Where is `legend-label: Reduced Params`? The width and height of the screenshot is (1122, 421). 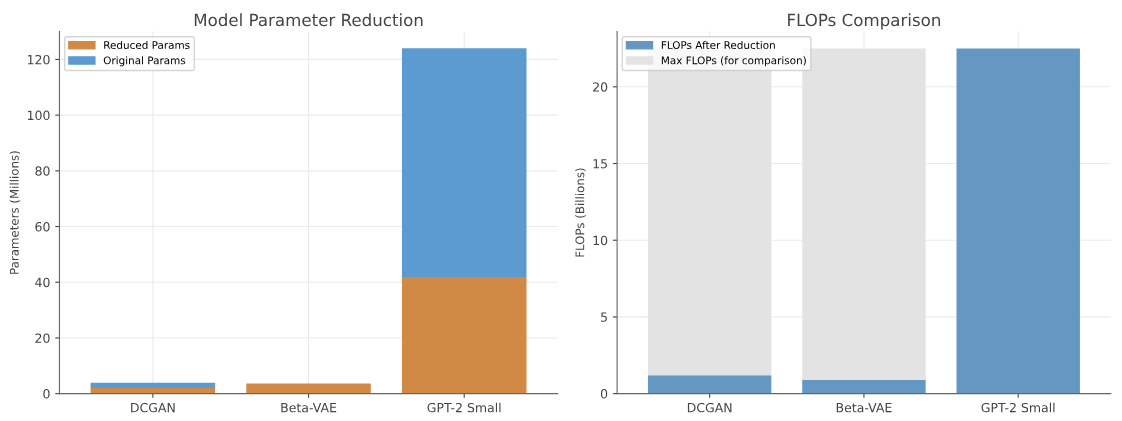 legend-label: Reduced Params is located at coordinates (147, 45).